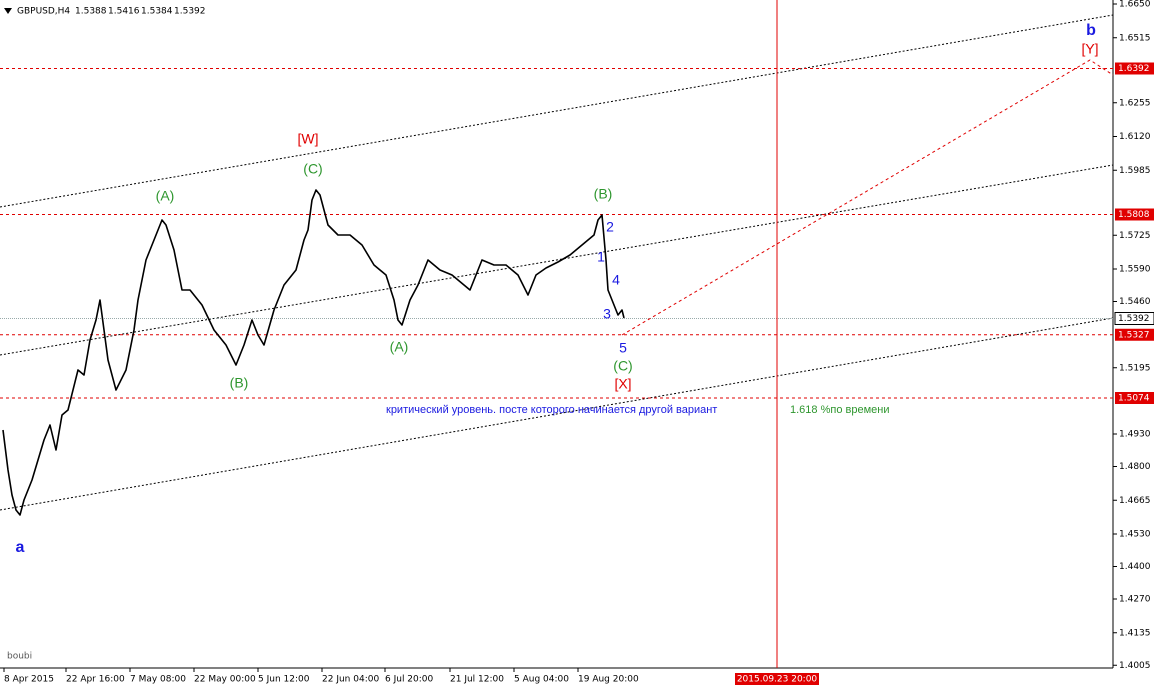  What do you see at coordinates (43, 12) in the screenshot?
I see `symbol: GBPUSD,H4` at bounding box center [43, 12].